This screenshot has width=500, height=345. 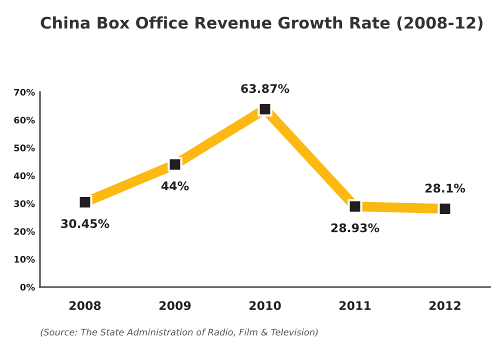 What do you see at coordinates (24, 231) in the screenshot?
I see `y-tick-label: 20%` at bounding box center [24, 231].